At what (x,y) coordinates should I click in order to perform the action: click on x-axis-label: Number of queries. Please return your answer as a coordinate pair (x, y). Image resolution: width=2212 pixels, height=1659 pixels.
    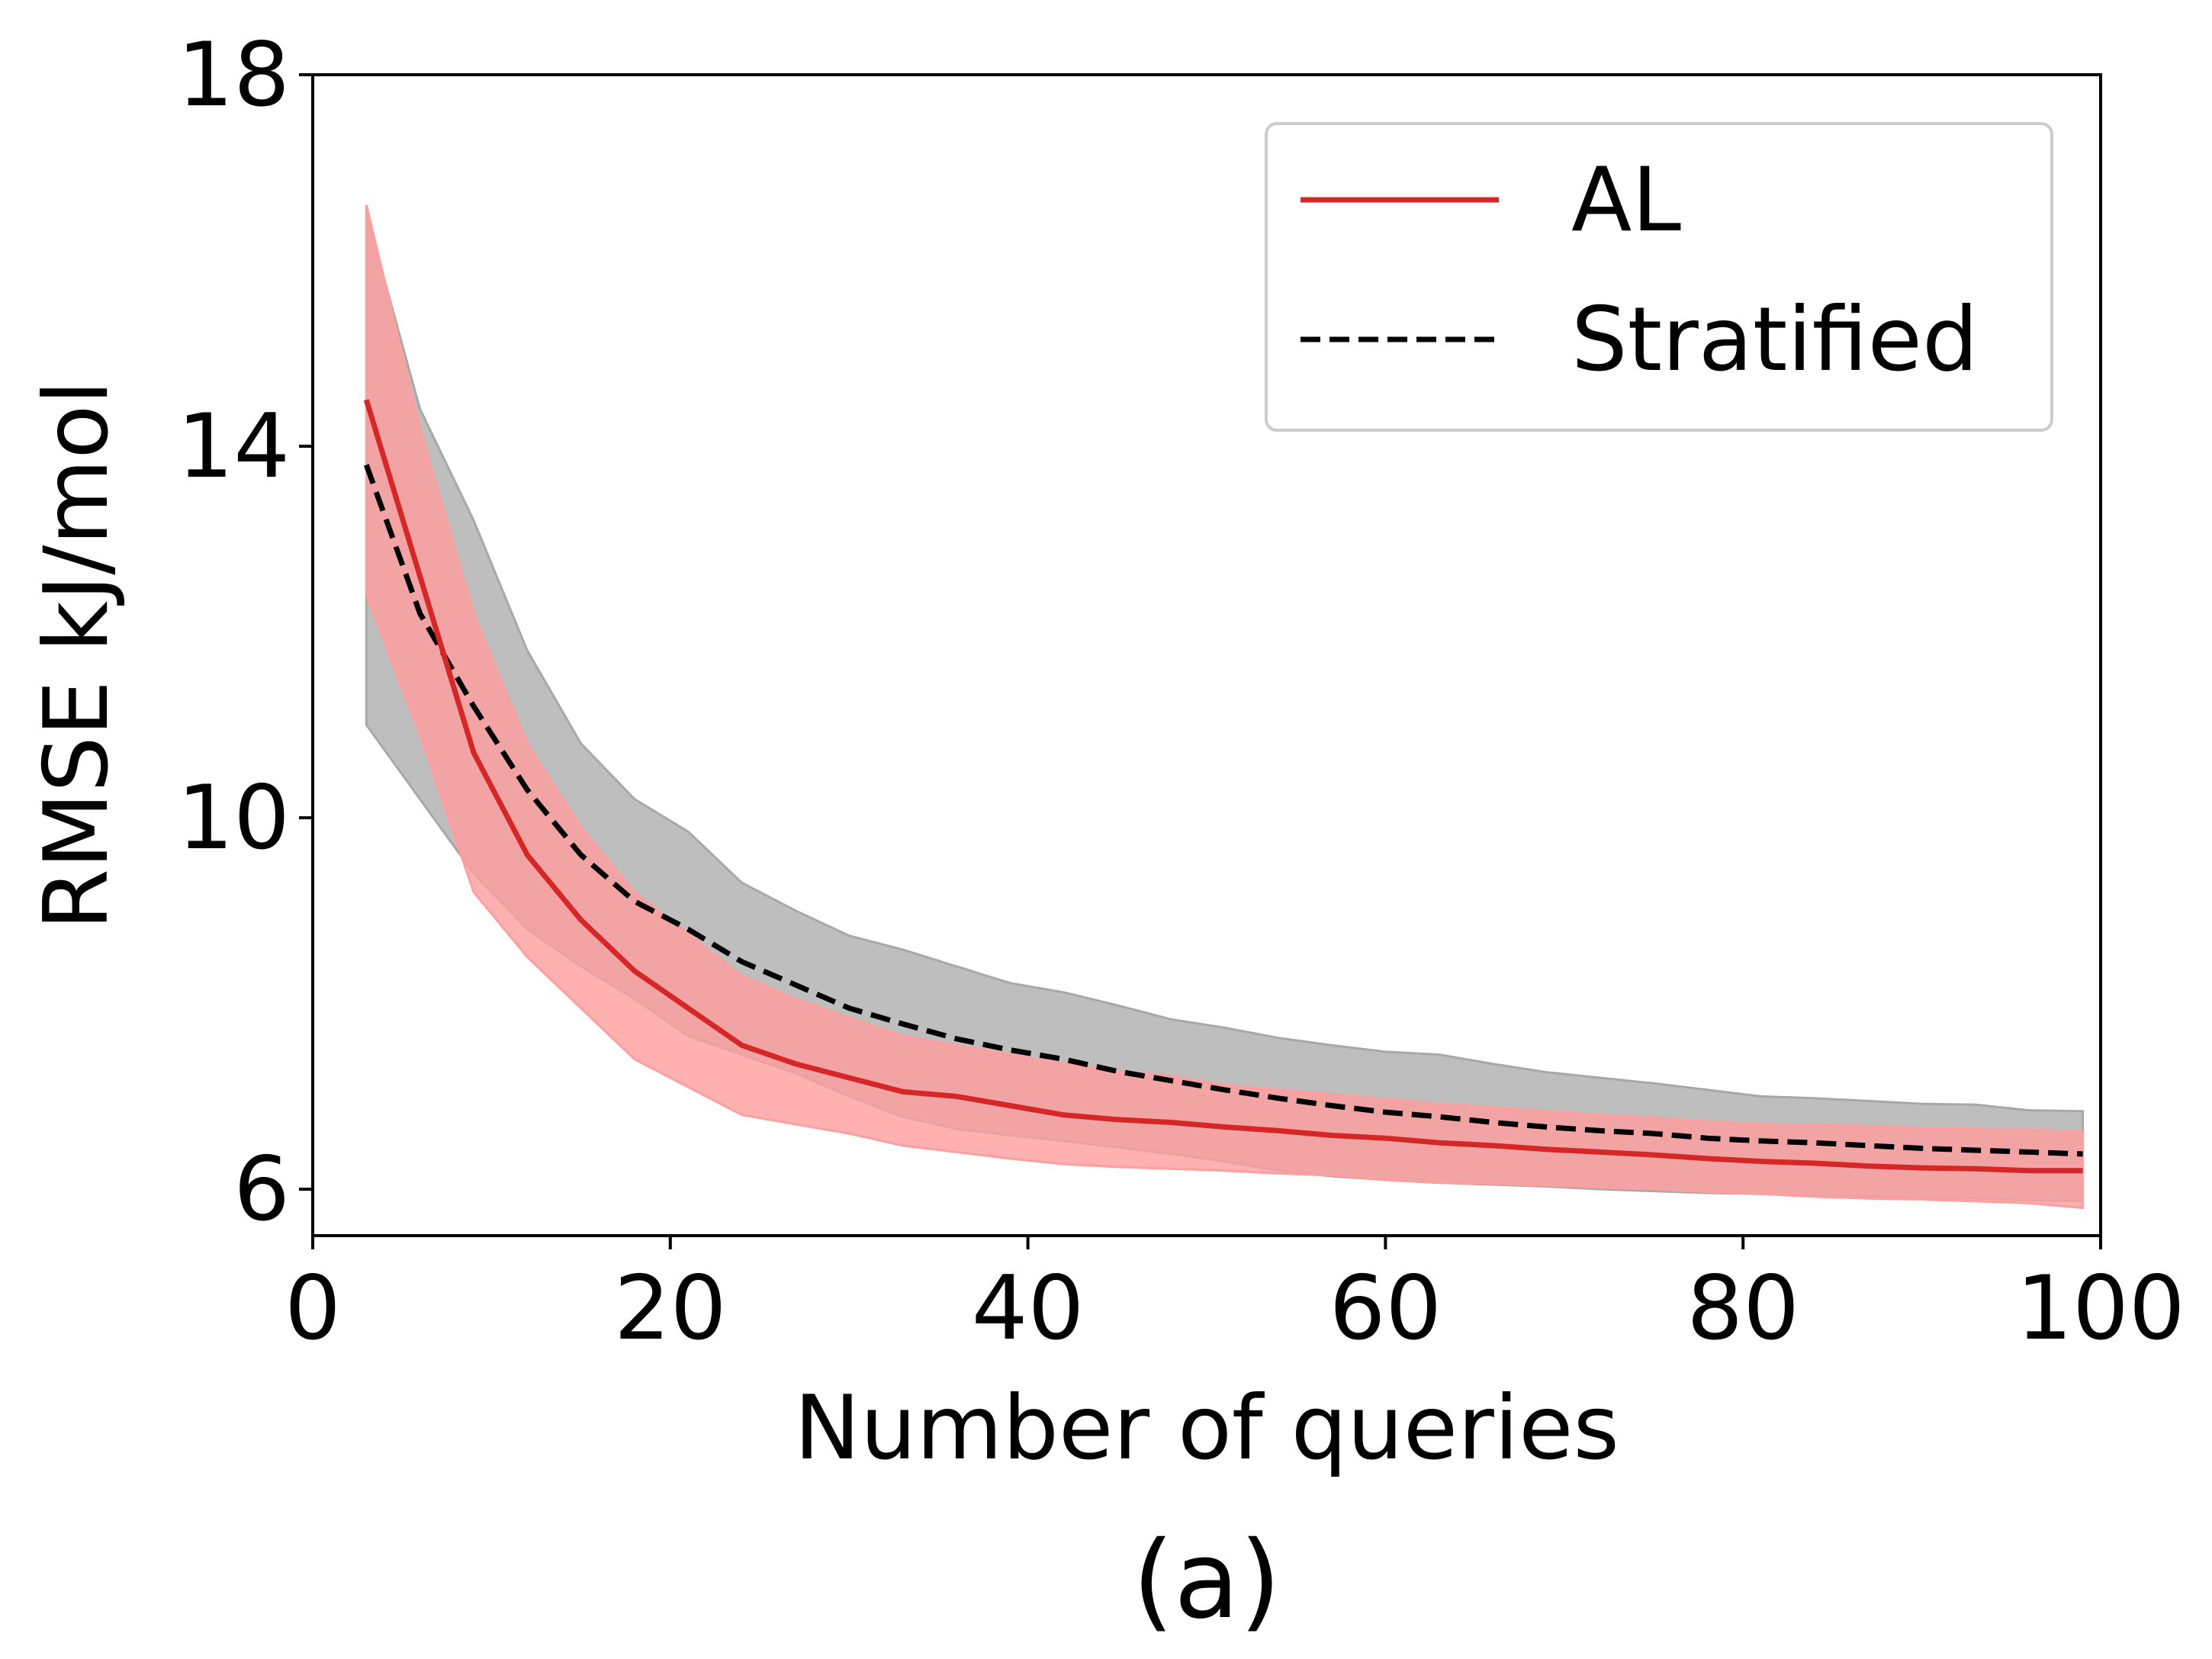
    Looking at the image, I should click on (1206, 1428).